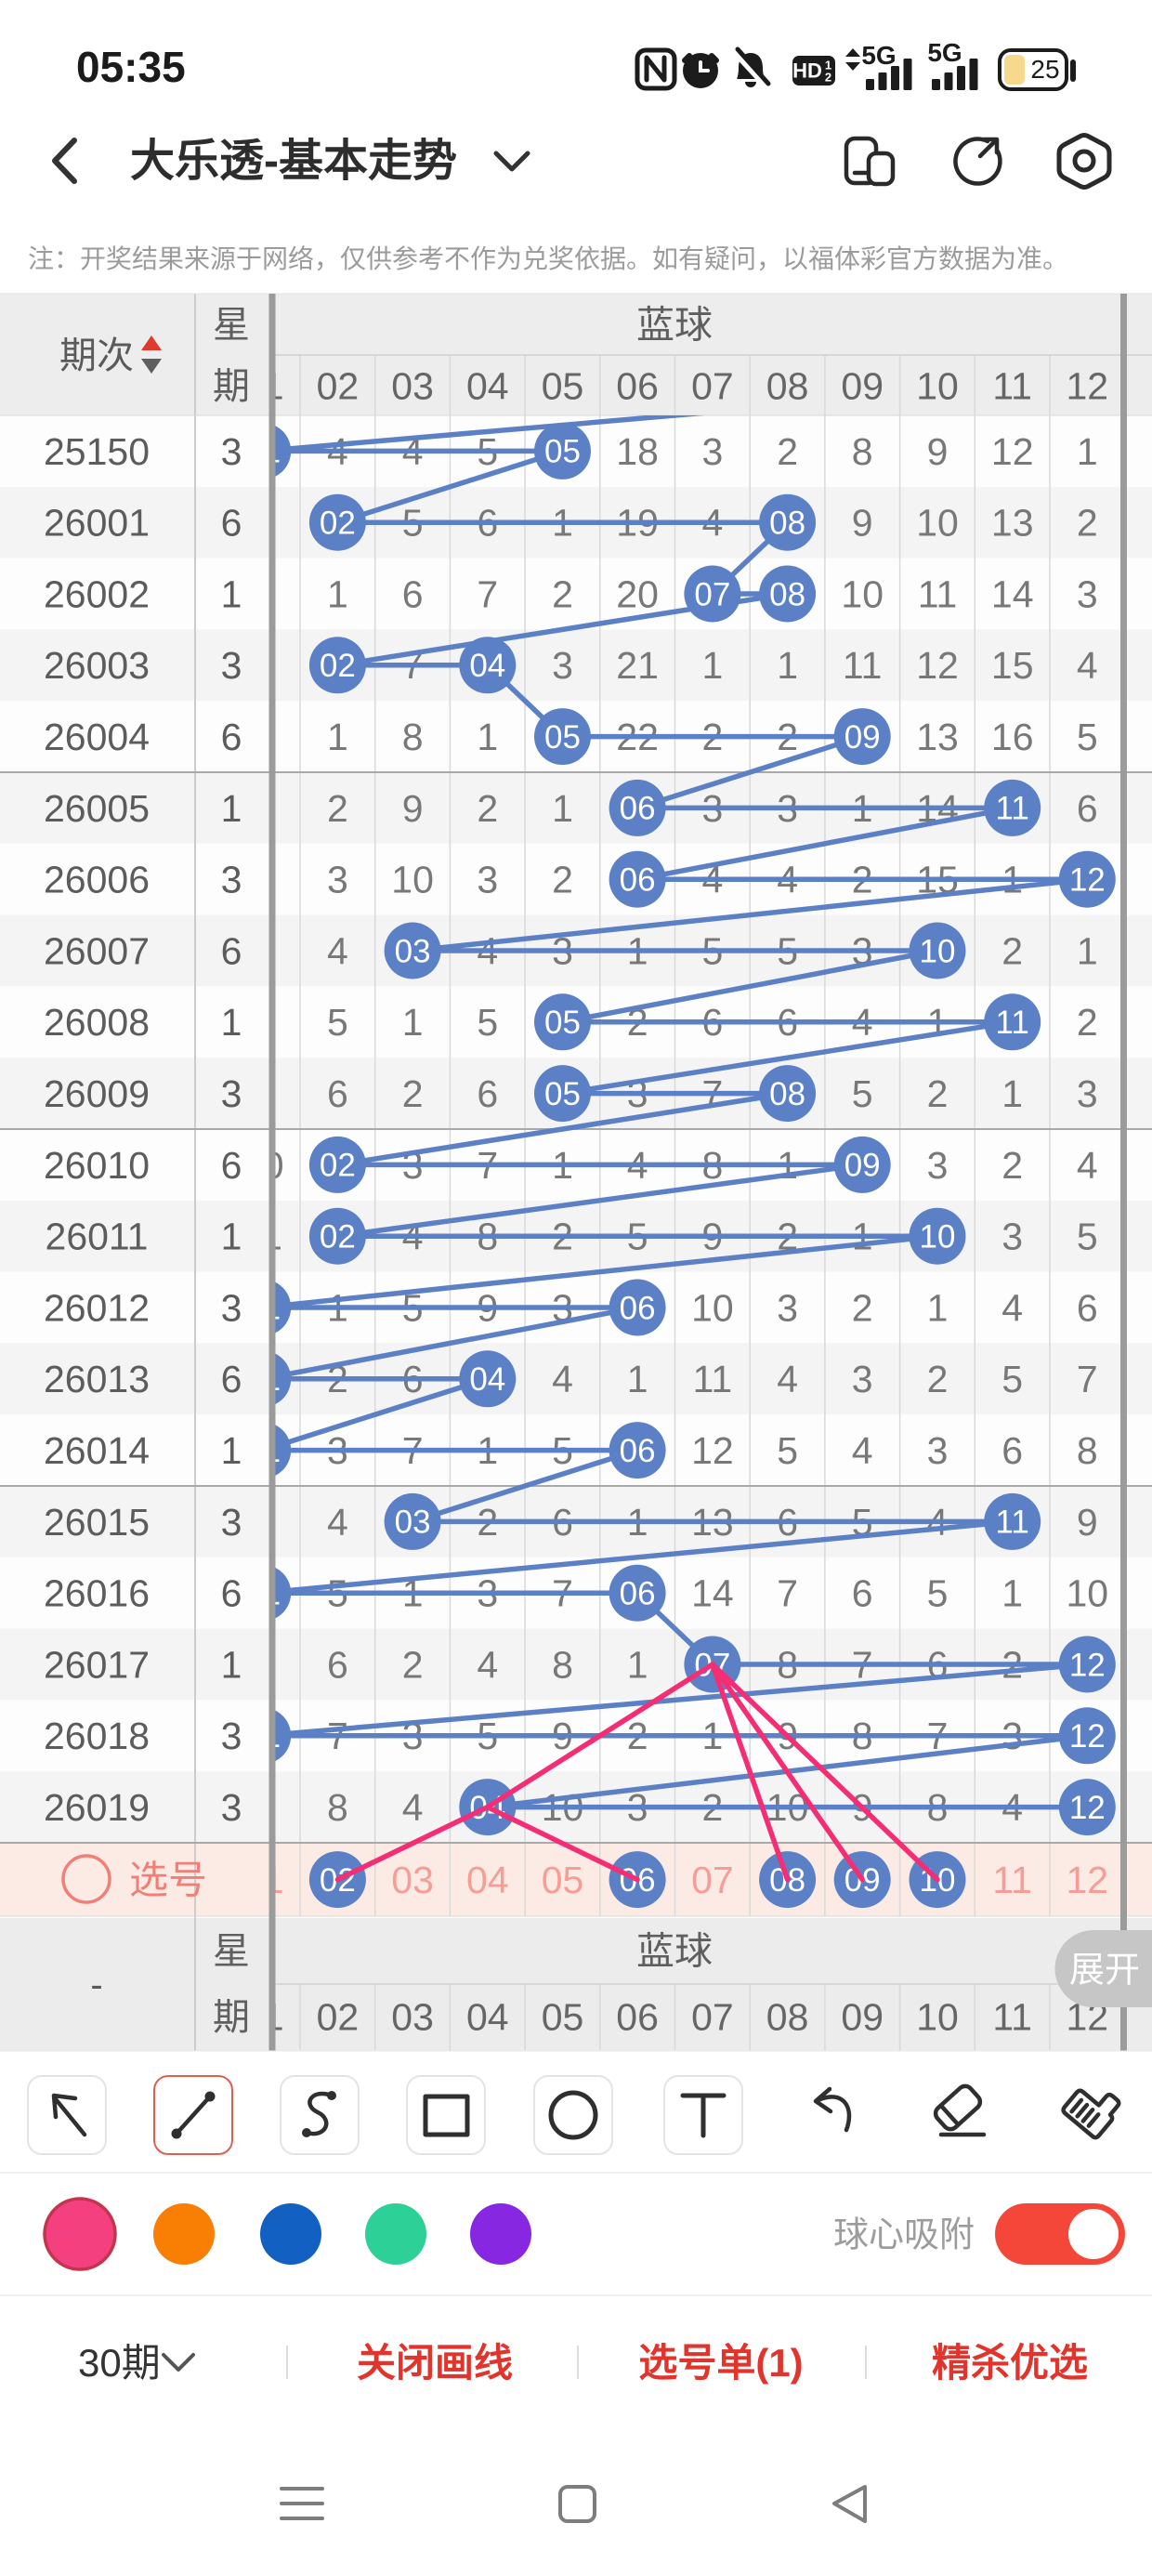 This screenshot has height=2576, width=1152. Describe the element at coordinates (97, 1664) in the screenshot. I see `svg-text: 26017` at that location.